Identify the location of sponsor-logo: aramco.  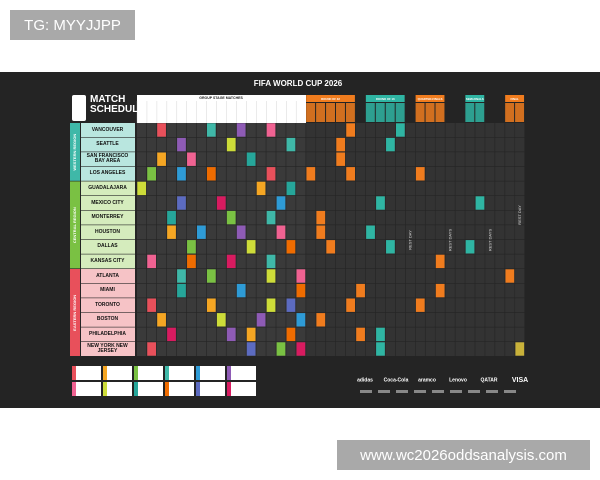
(427, 380).